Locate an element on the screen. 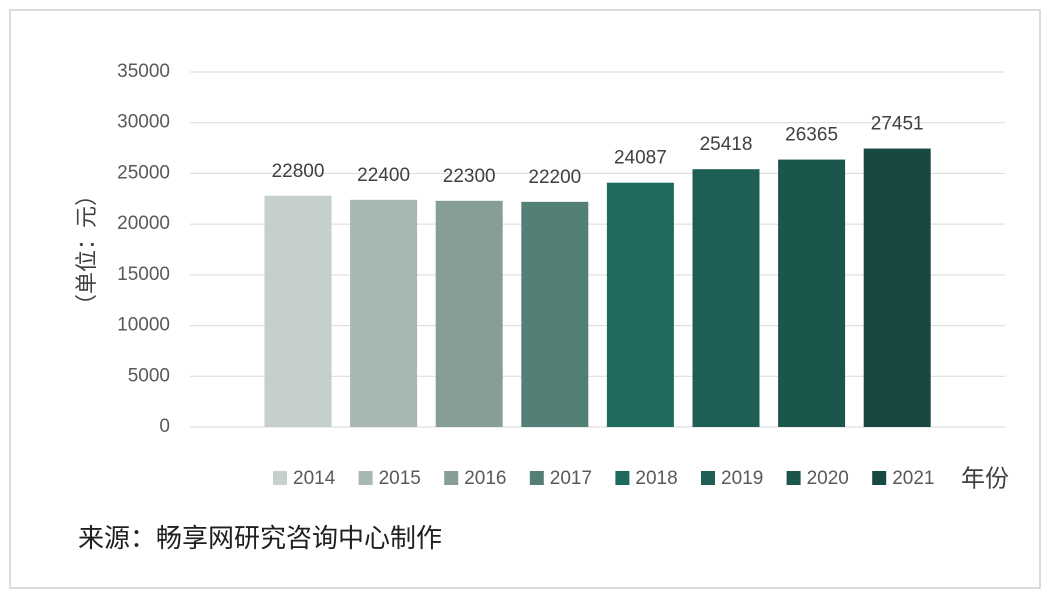 This screenshot has height=605, width=1050. y-tick-label: 0 is located at coordinates (164, 426).